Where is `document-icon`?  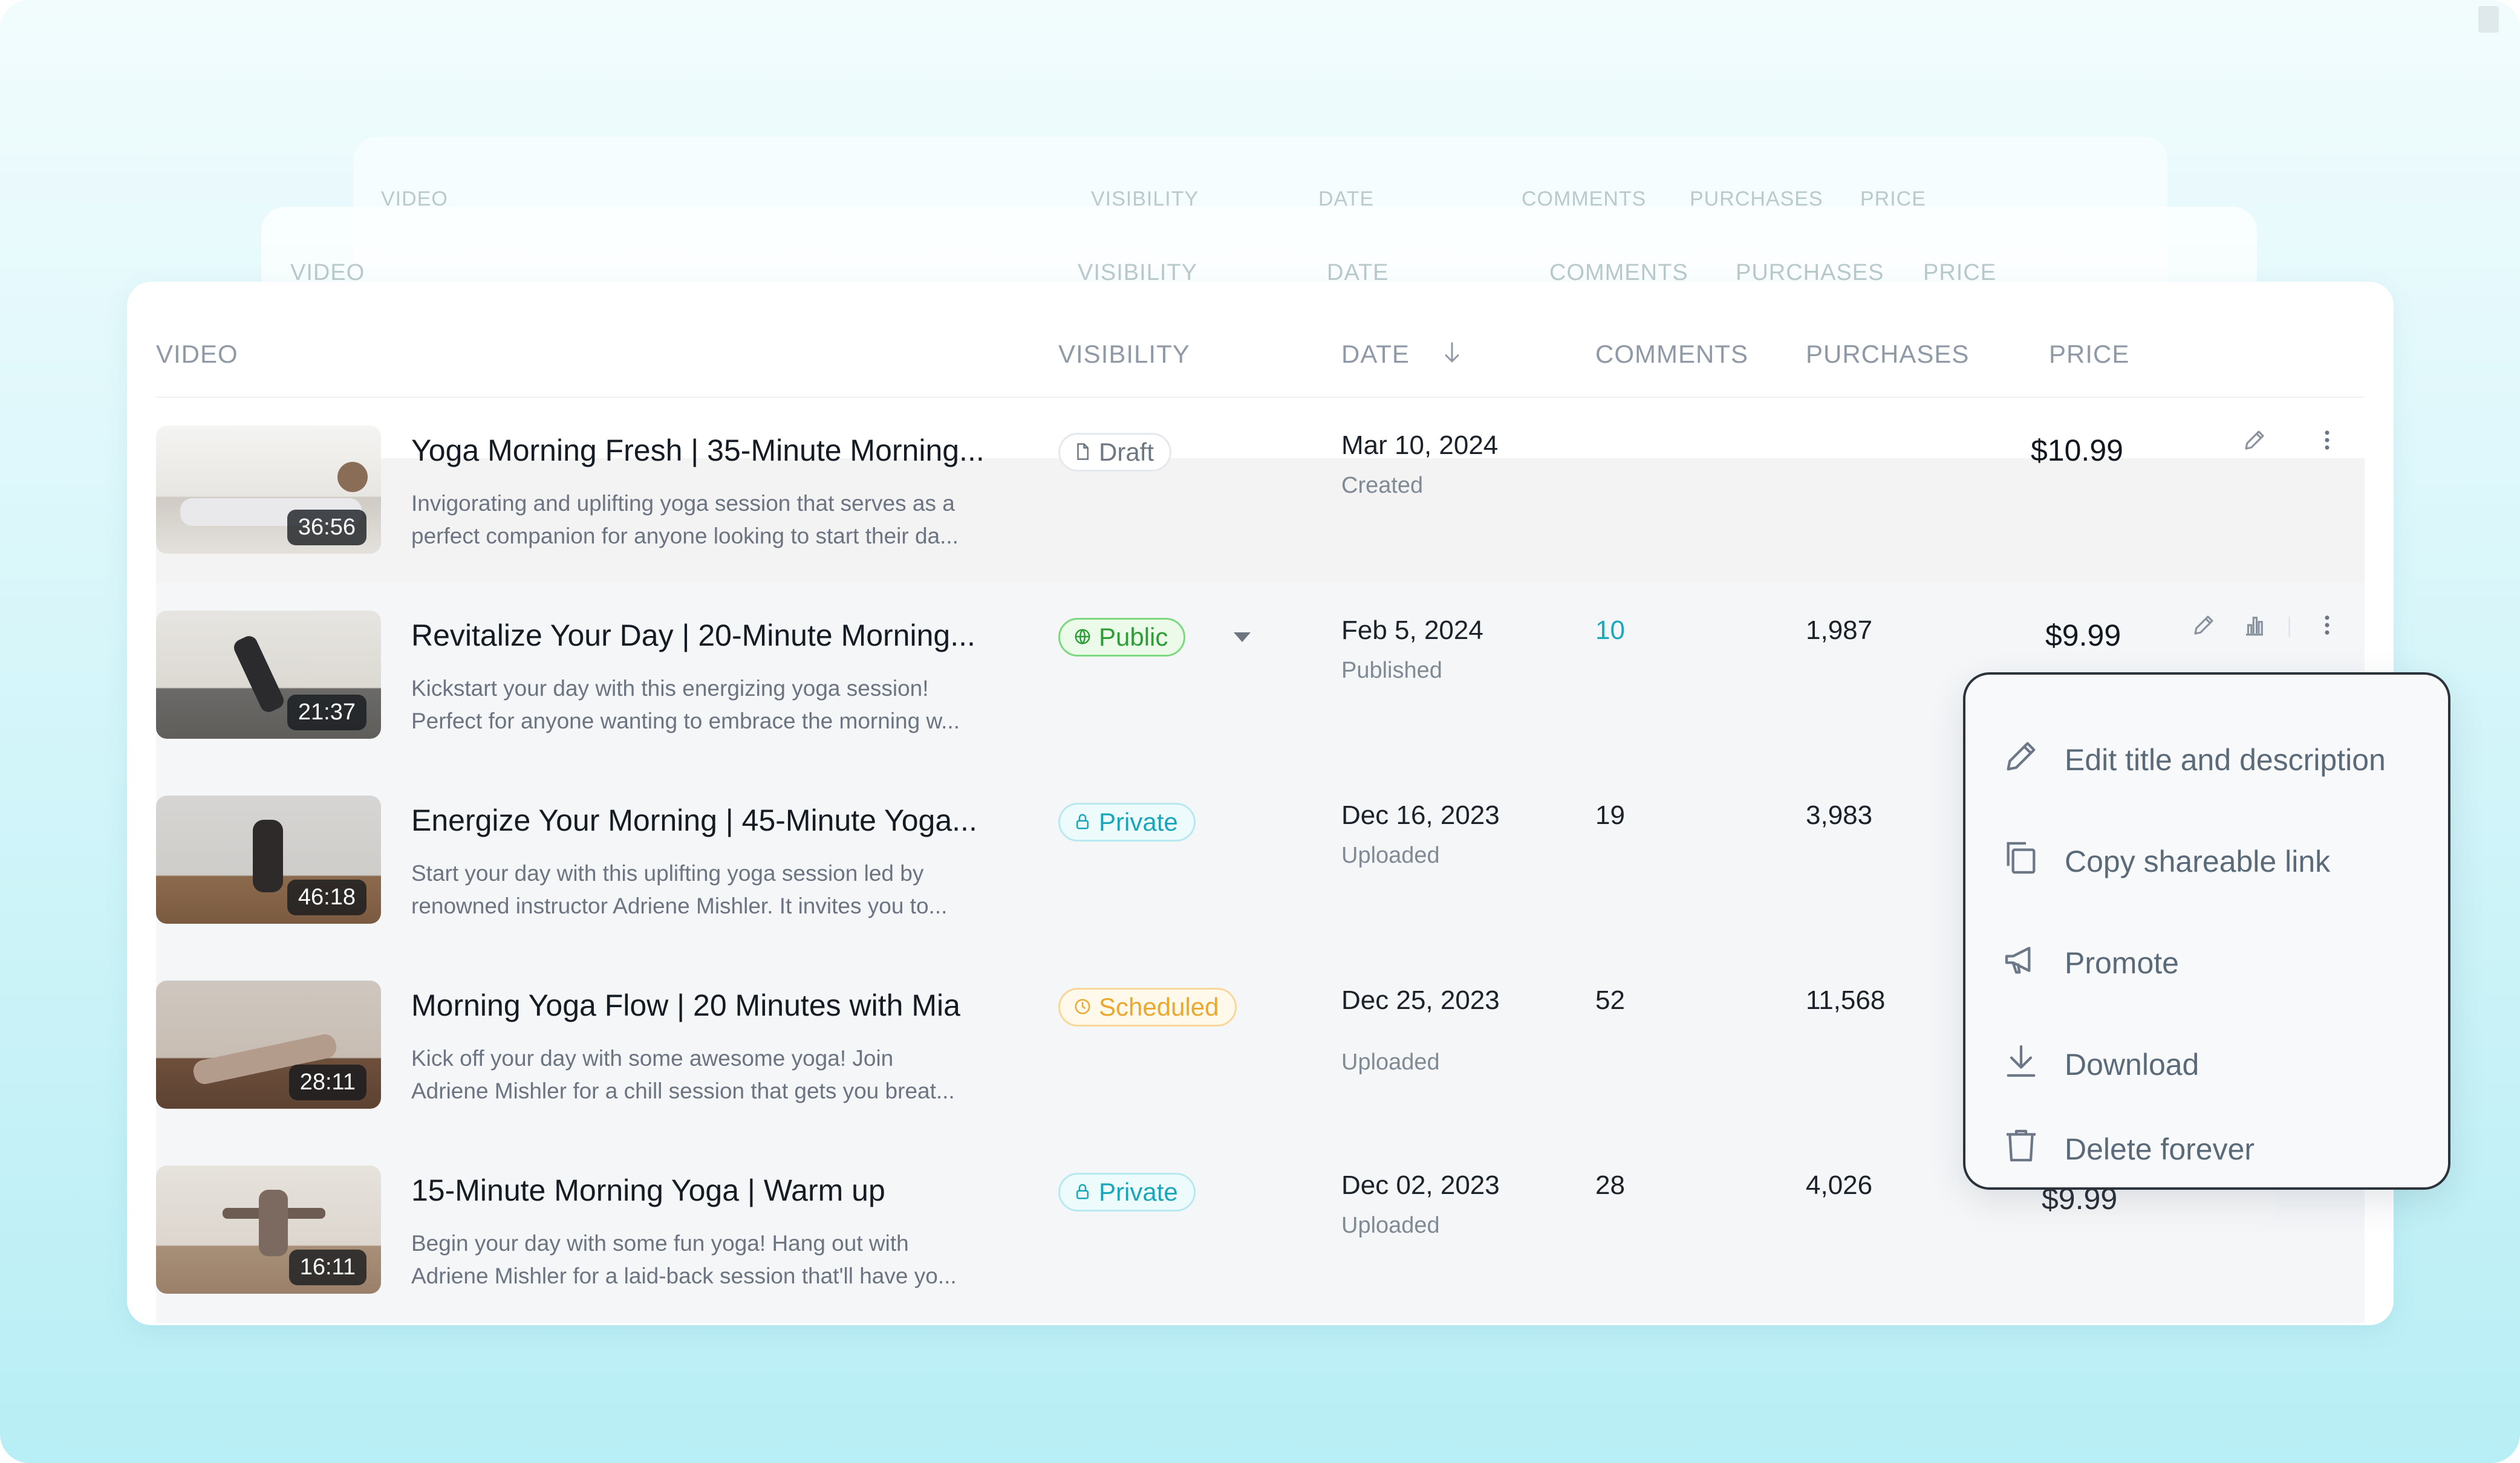
document-icon is located at coordinates (1082, 452).